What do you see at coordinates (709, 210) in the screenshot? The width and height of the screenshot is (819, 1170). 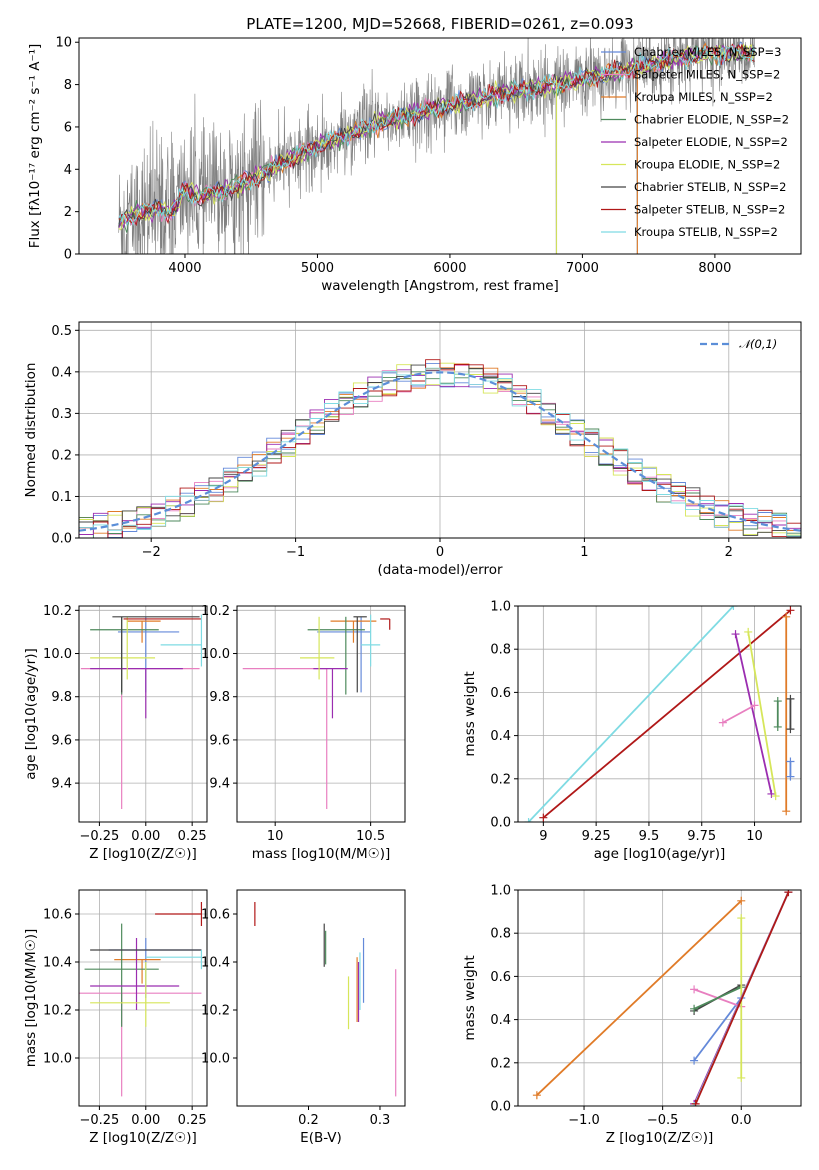 I see `legend-label: Salpeter STELIB, N_SSP=2` at bounding box center [709, 210].